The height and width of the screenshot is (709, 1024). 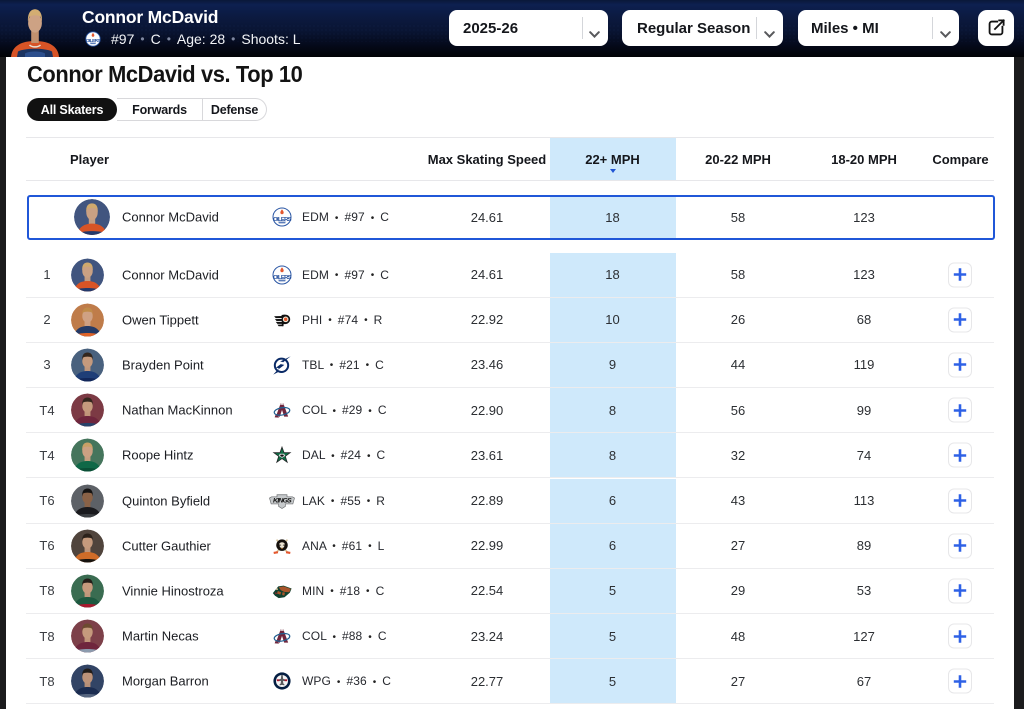 I want to click on svg-text: KINGS, so click(x=282, y=500).